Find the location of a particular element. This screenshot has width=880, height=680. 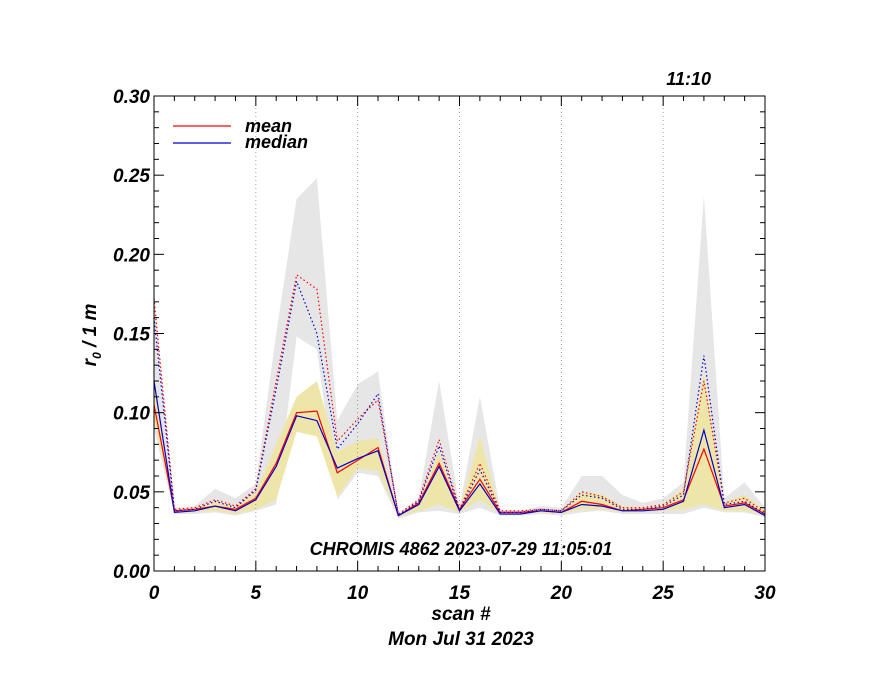

svg-text: r0 / 1 m is located at coordinates (92, 335).